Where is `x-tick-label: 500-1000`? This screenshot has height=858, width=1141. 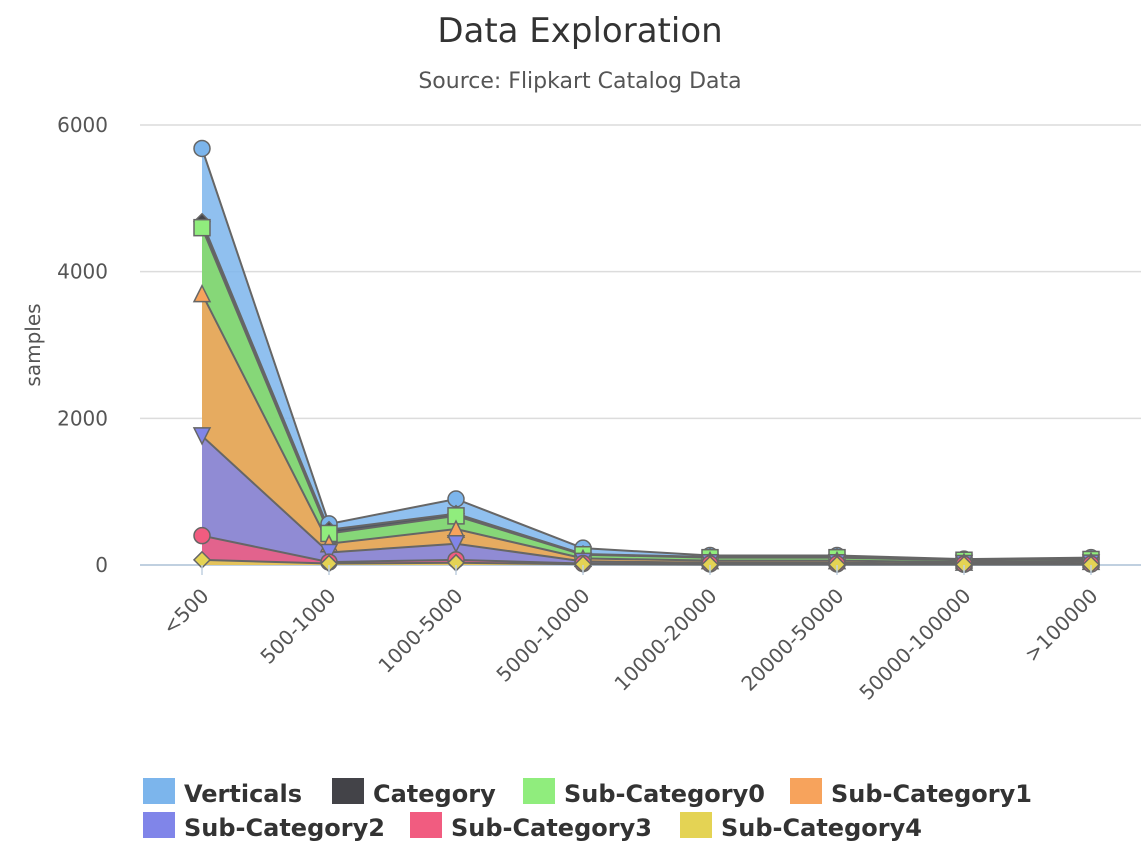 x-tick-label: 500-1000 is located at coordinates (297, 626).